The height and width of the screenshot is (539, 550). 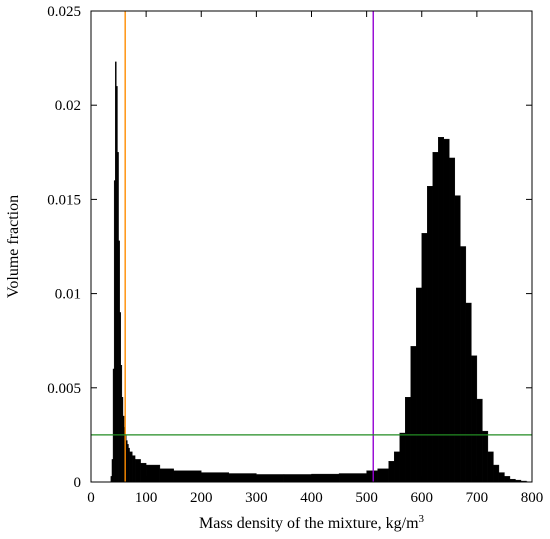 What do you see at coordinates (477, 498) in the screenshot?
I see `x-tick-label: 700` at bounding box center [477, 498].